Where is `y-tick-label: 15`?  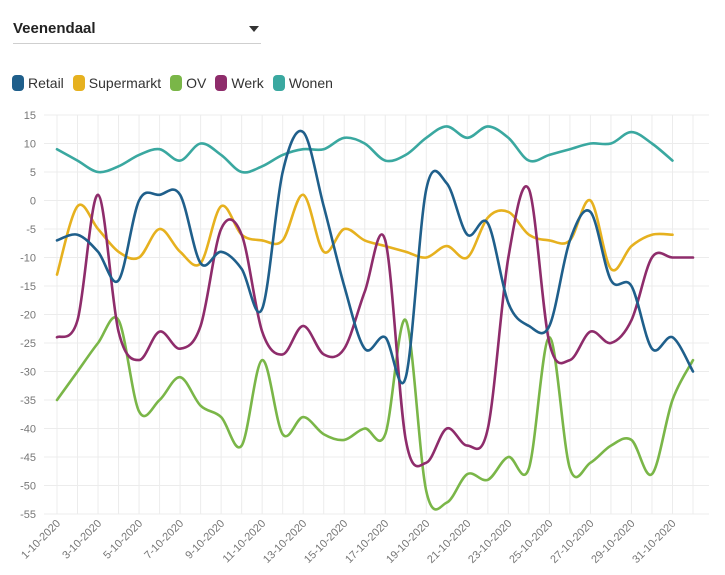 y-tick-label: 15 is located at coordinates (30, 116).